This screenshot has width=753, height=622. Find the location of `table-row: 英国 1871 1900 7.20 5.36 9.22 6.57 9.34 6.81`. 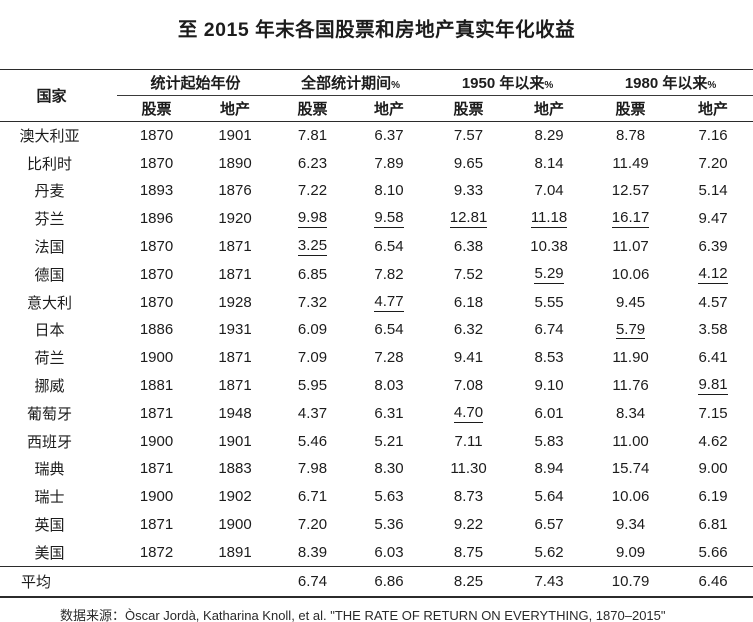

table-row: 英国 1871 1900 7.20 5.36 9.22 6.57 9.34 6.81 is located at coordinates (376, 525).